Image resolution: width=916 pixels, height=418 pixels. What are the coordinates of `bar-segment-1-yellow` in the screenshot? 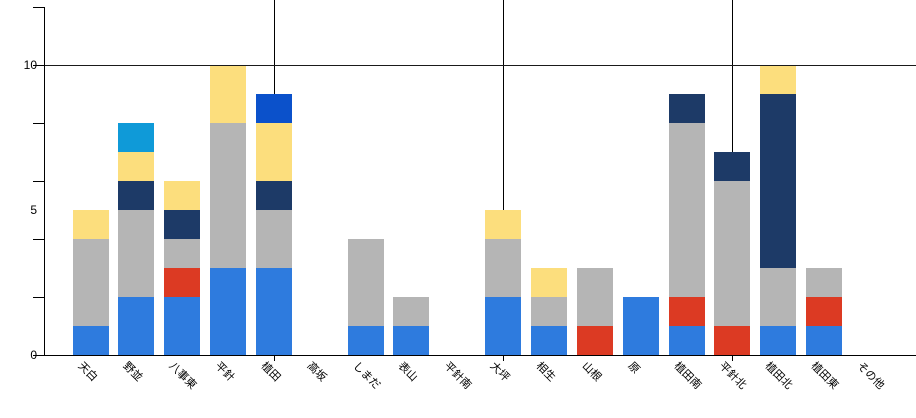 It's located at (136, 166).